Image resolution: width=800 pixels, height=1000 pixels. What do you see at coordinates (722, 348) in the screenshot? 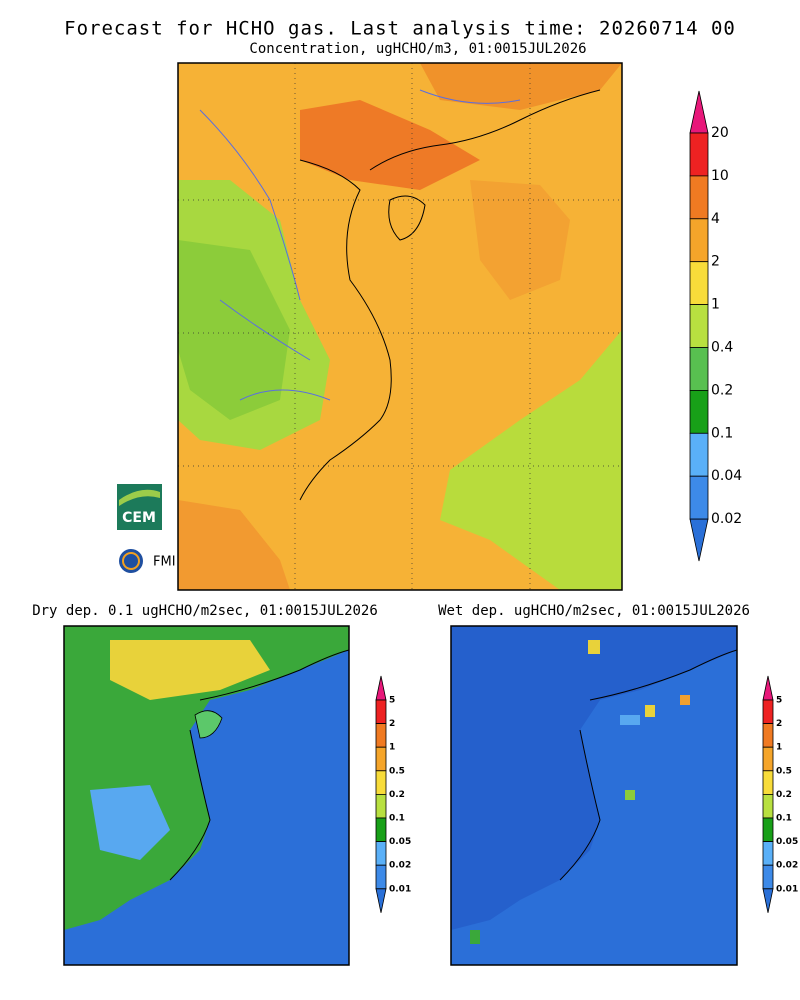
I see `colorbar-label: 0.4` at bounding box center [722, 348].